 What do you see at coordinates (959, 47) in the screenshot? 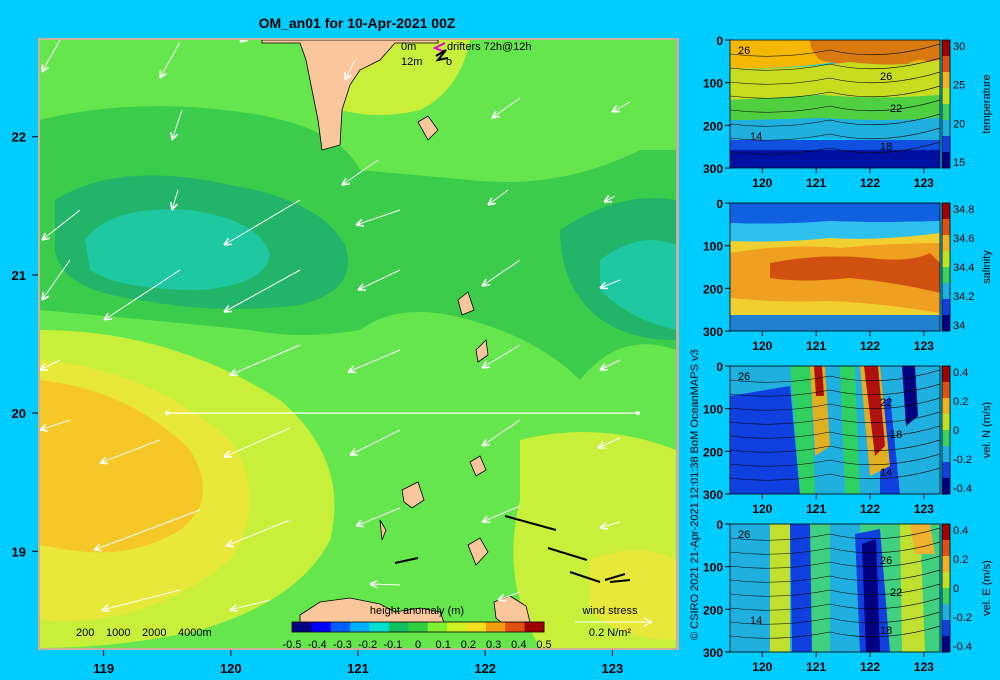
I see `profile-colorbar-tick: 30` at bounding box center [959, 47].